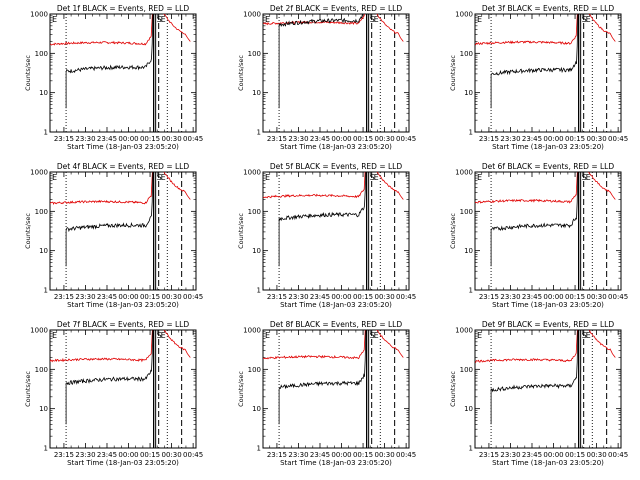 This screenshot has width=640, height=480. What do you see at coordinates (548, 166) in the screenshot?
I see `panel-title: Det 6f BLACK = Events, RED = LLD` at bounding box center [548, 166].